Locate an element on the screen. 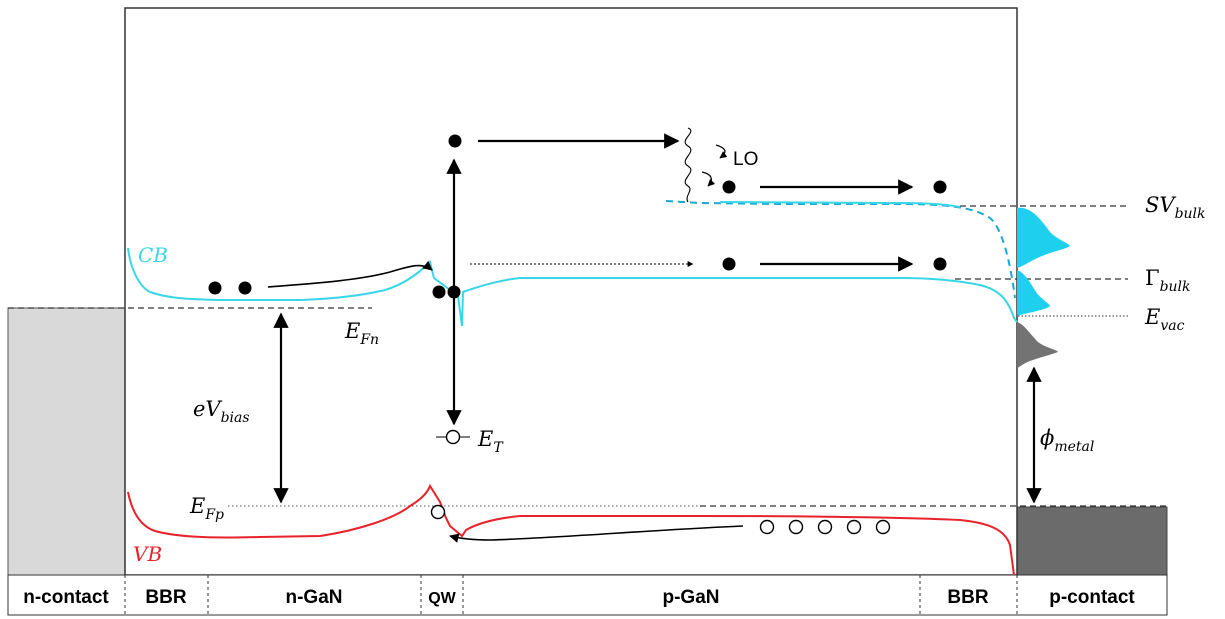  n-contact-block is located at coordinates (66, 441).